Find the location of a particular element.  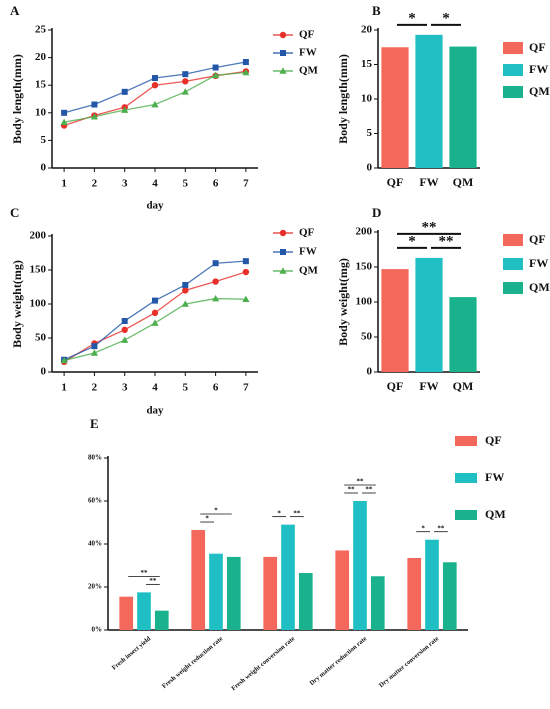

y-tick-label: 200 is located at coordinates (38, 236).